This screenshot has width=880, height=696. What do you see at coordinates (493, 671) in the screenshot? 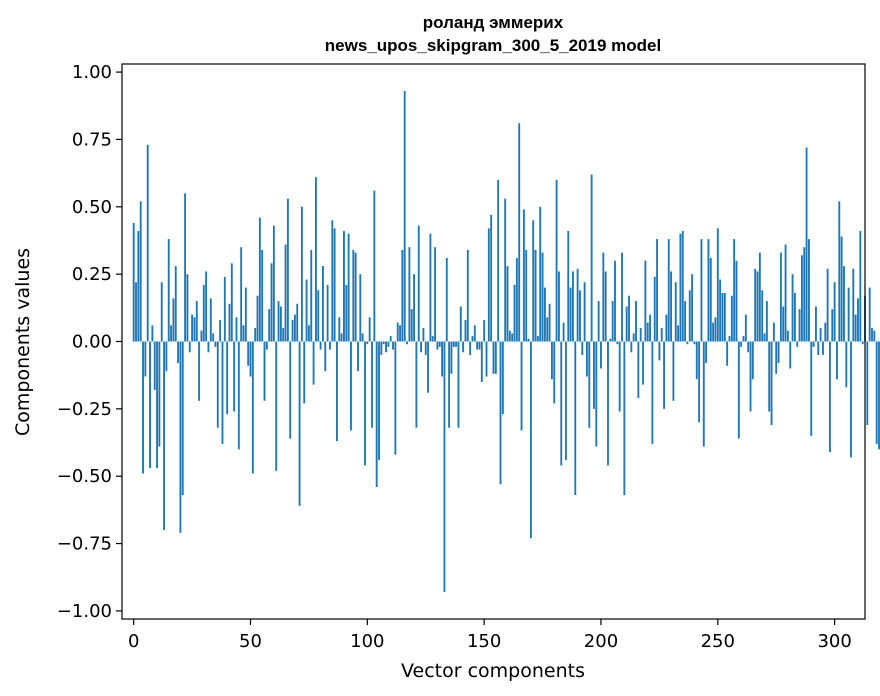
I see `x-axis-label: Vector components` at bounding box center [493, 671].